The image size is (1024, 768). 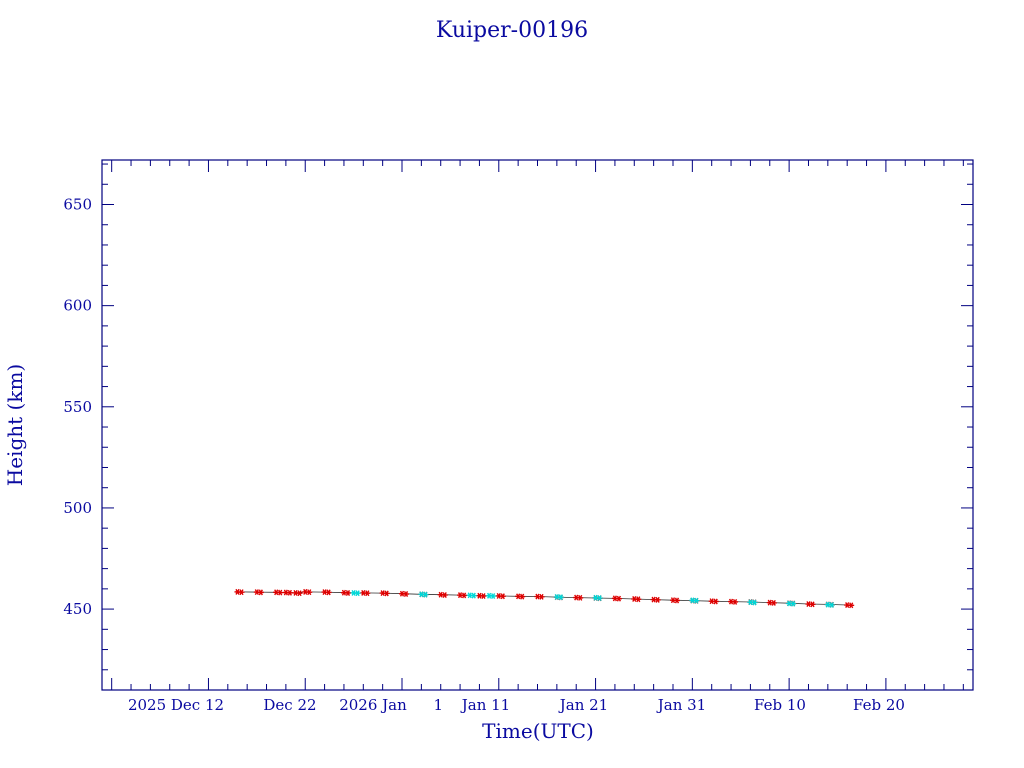 I want to click on series-trace, so click(x=542, y=598).